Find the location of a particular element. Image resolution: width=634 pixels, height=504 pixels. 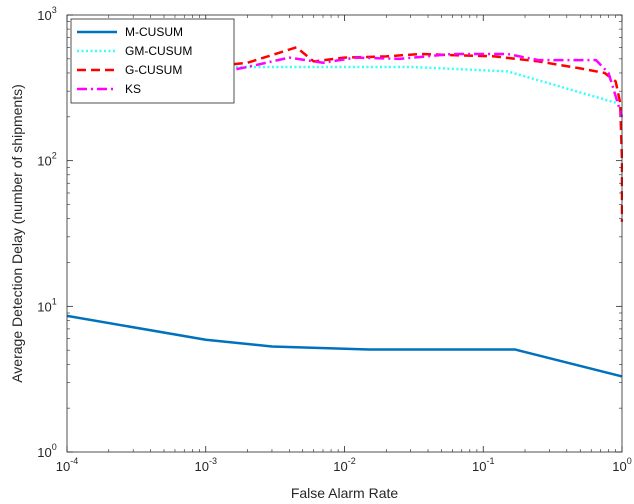

x-tick-label: 10⁻² is located at coordinates (344, 465).